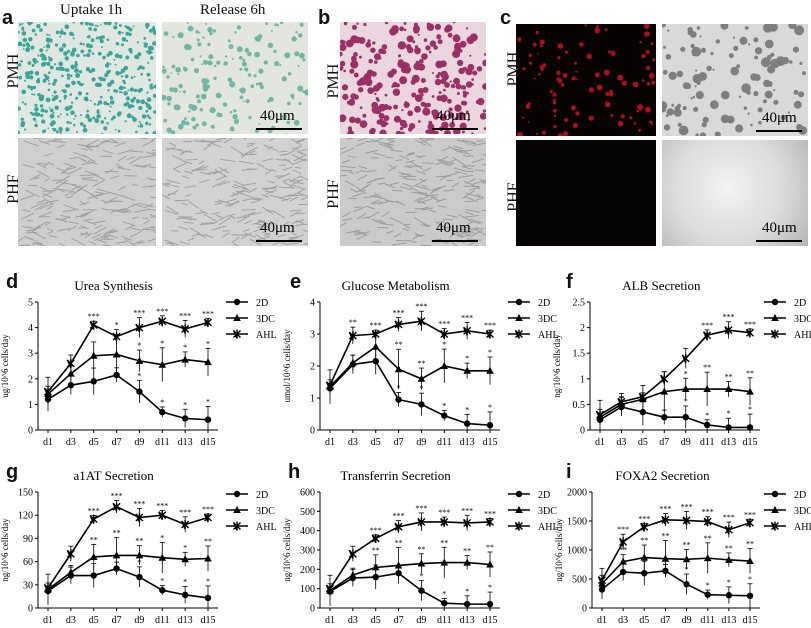 This screenshot has width=811, height=628. I want to click on chart-title: ALB Secretion, so click(661, 285).